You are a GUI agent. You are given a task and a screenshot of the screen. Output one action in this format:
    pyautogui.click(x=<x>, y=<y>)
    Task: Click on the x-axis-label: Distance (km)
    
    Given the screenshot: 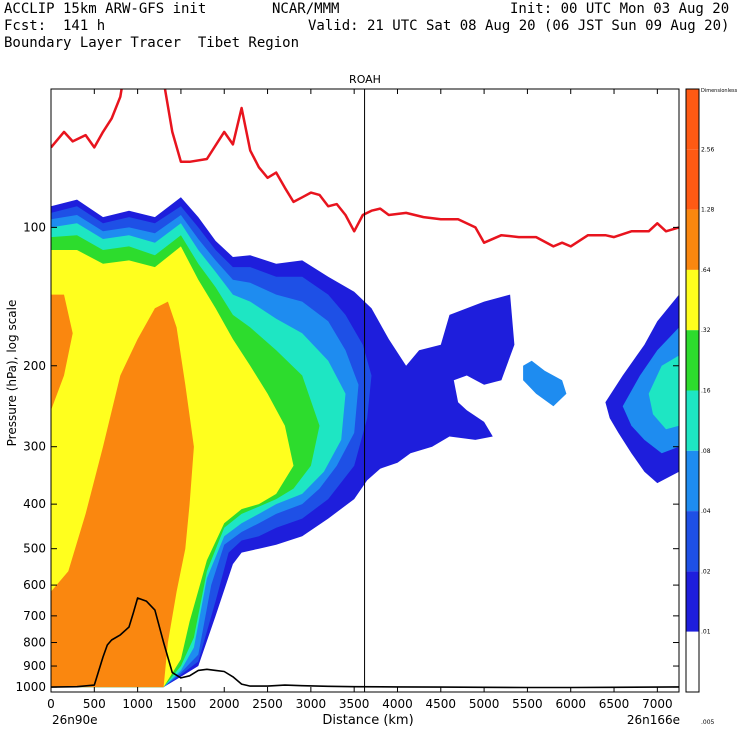 What is the action you would take?
    pyautogui.click(x=367, y=720)
    